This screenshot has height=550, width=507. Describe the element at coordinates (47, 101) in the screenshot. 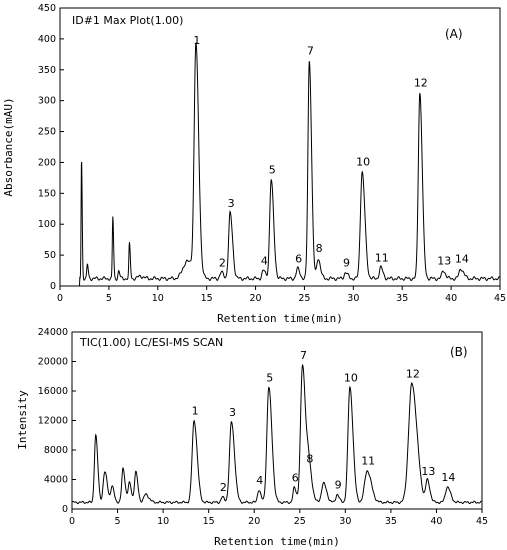

I see `a-y-tick-label: 300` at that location.